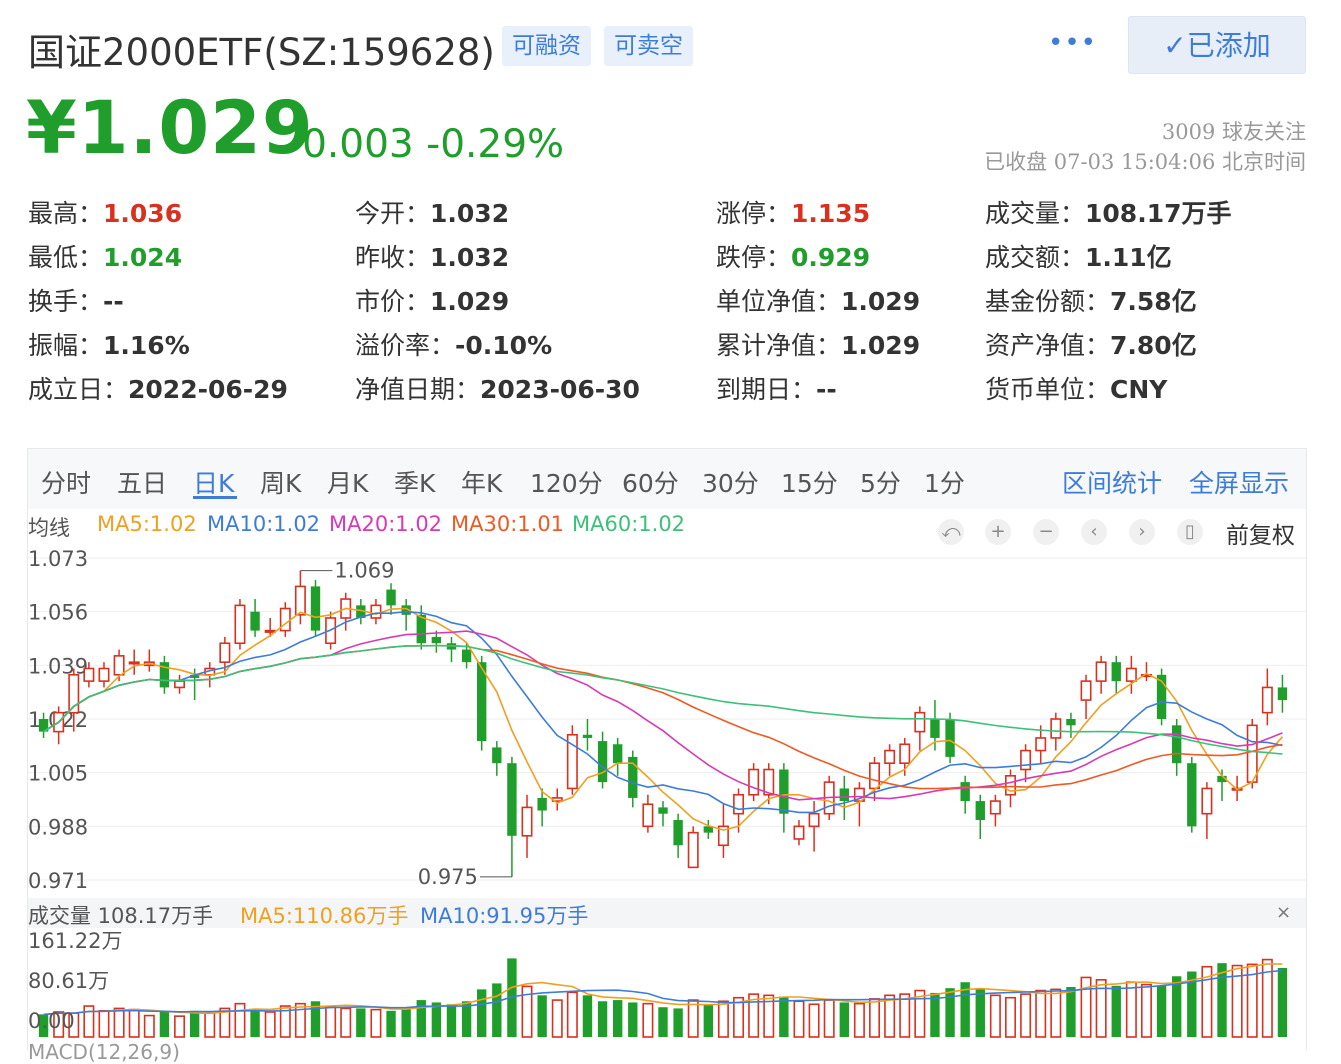  What do you see at coordinates (754, 257) in the screenshot?
I see `stat-key: 跌停：` at bounding box center [754, 257].